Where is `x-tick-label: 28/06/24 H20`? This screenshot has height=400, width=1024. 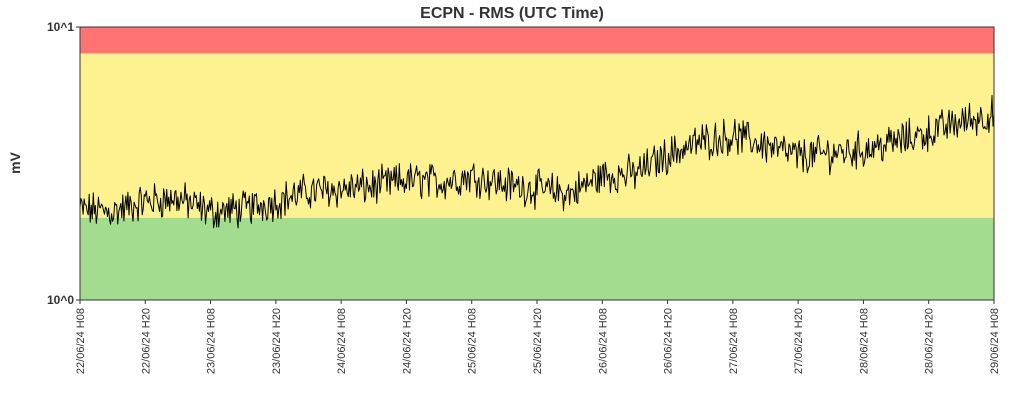
x-tick-label: 28/06/24 H20 is located at coordinates (930, 341).